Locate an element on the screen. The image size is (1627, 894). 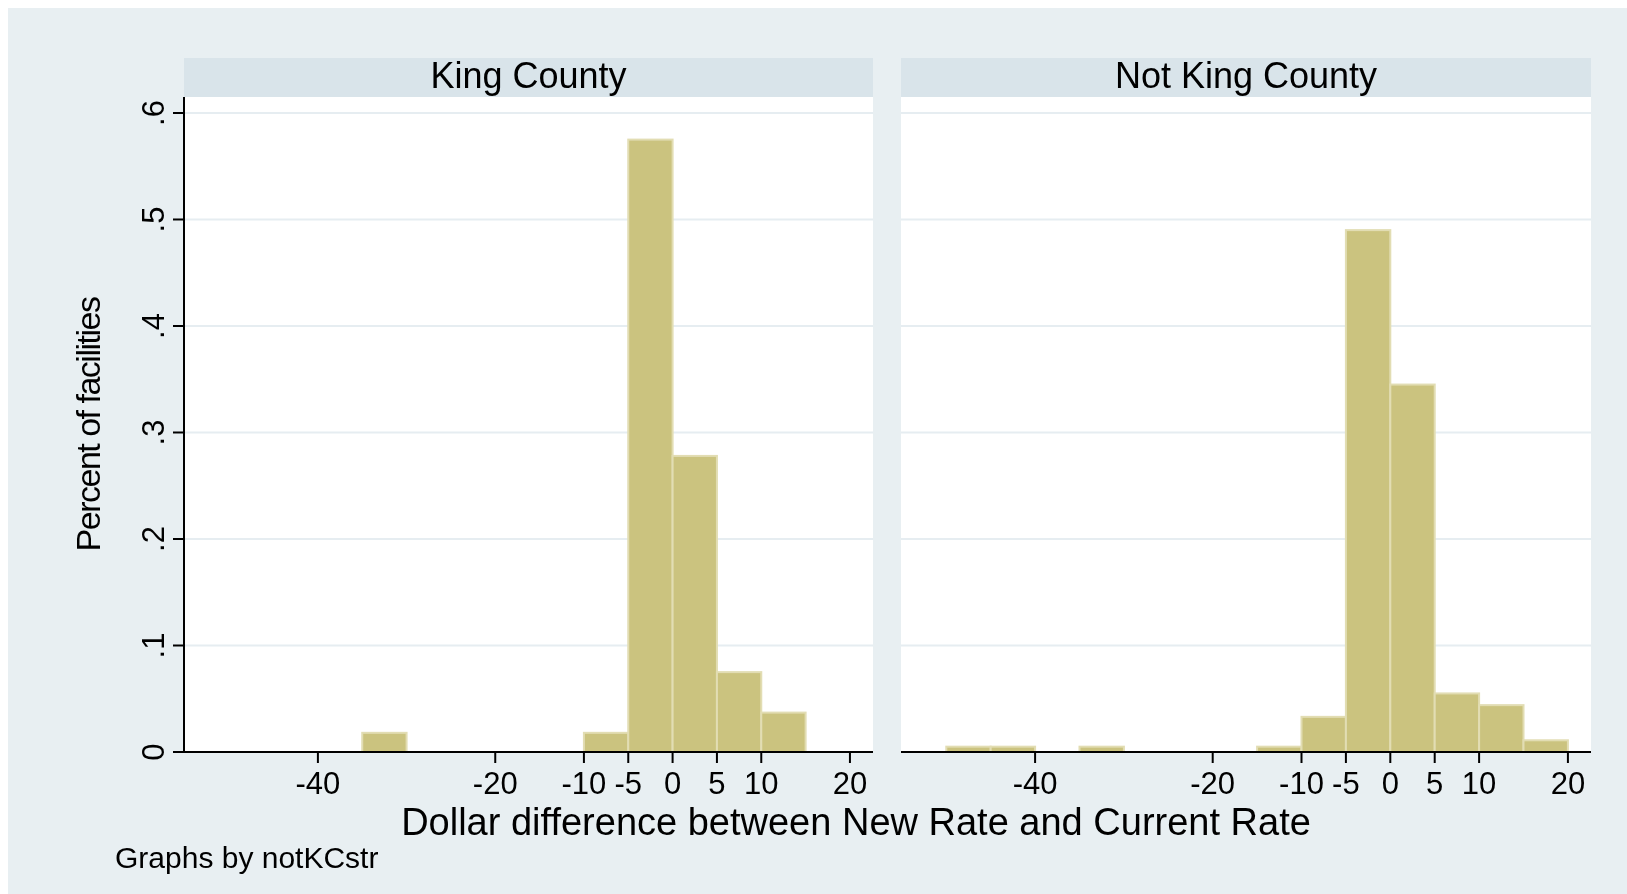
chart-title: Not King County is located at coordinates (1246, 75).